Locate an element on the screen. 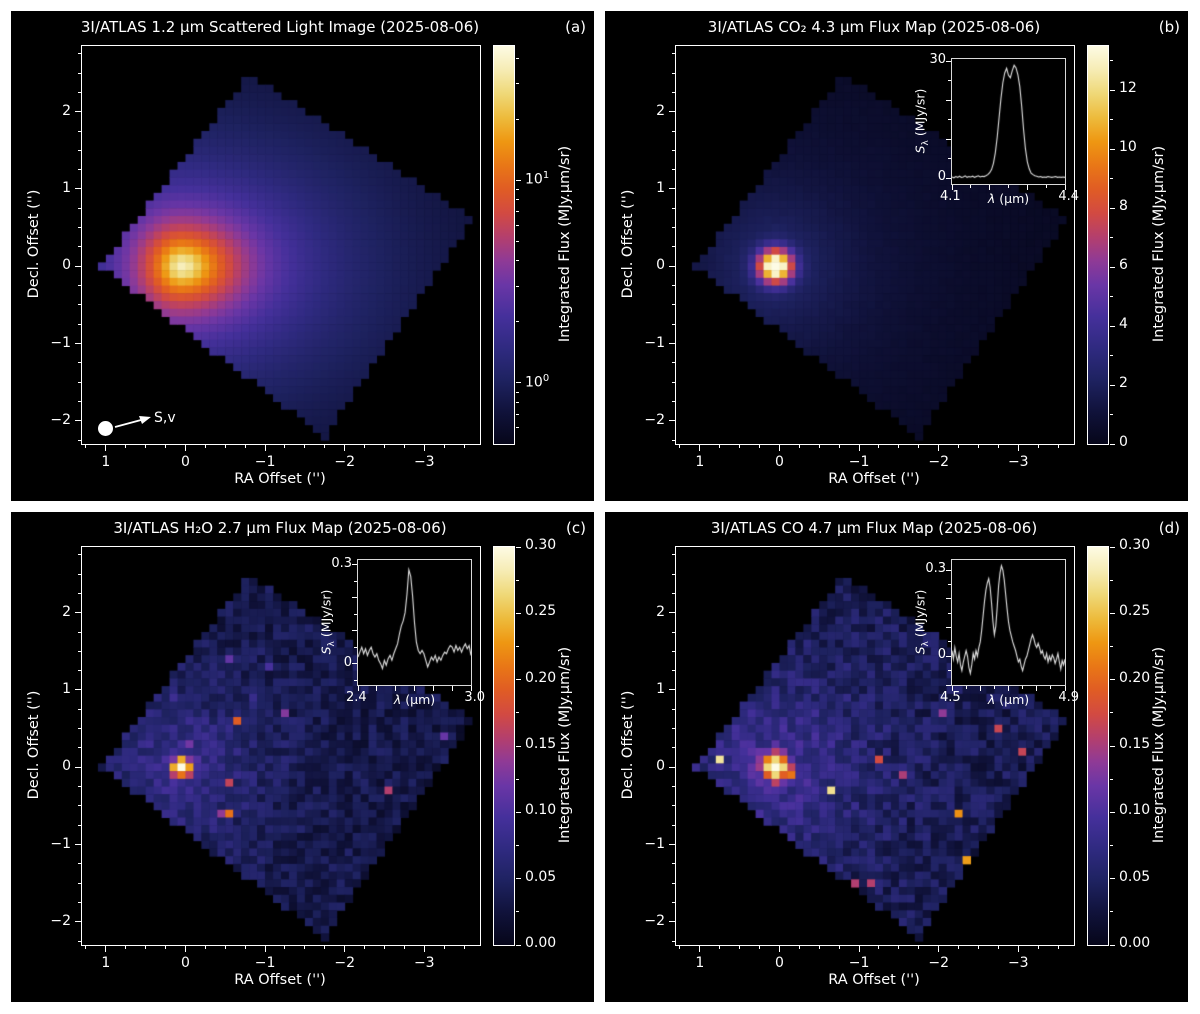 The width and height of the screenshot is (1200, 1014). inset-xtick-left: 2.4 is located at coordinates (356, 697).